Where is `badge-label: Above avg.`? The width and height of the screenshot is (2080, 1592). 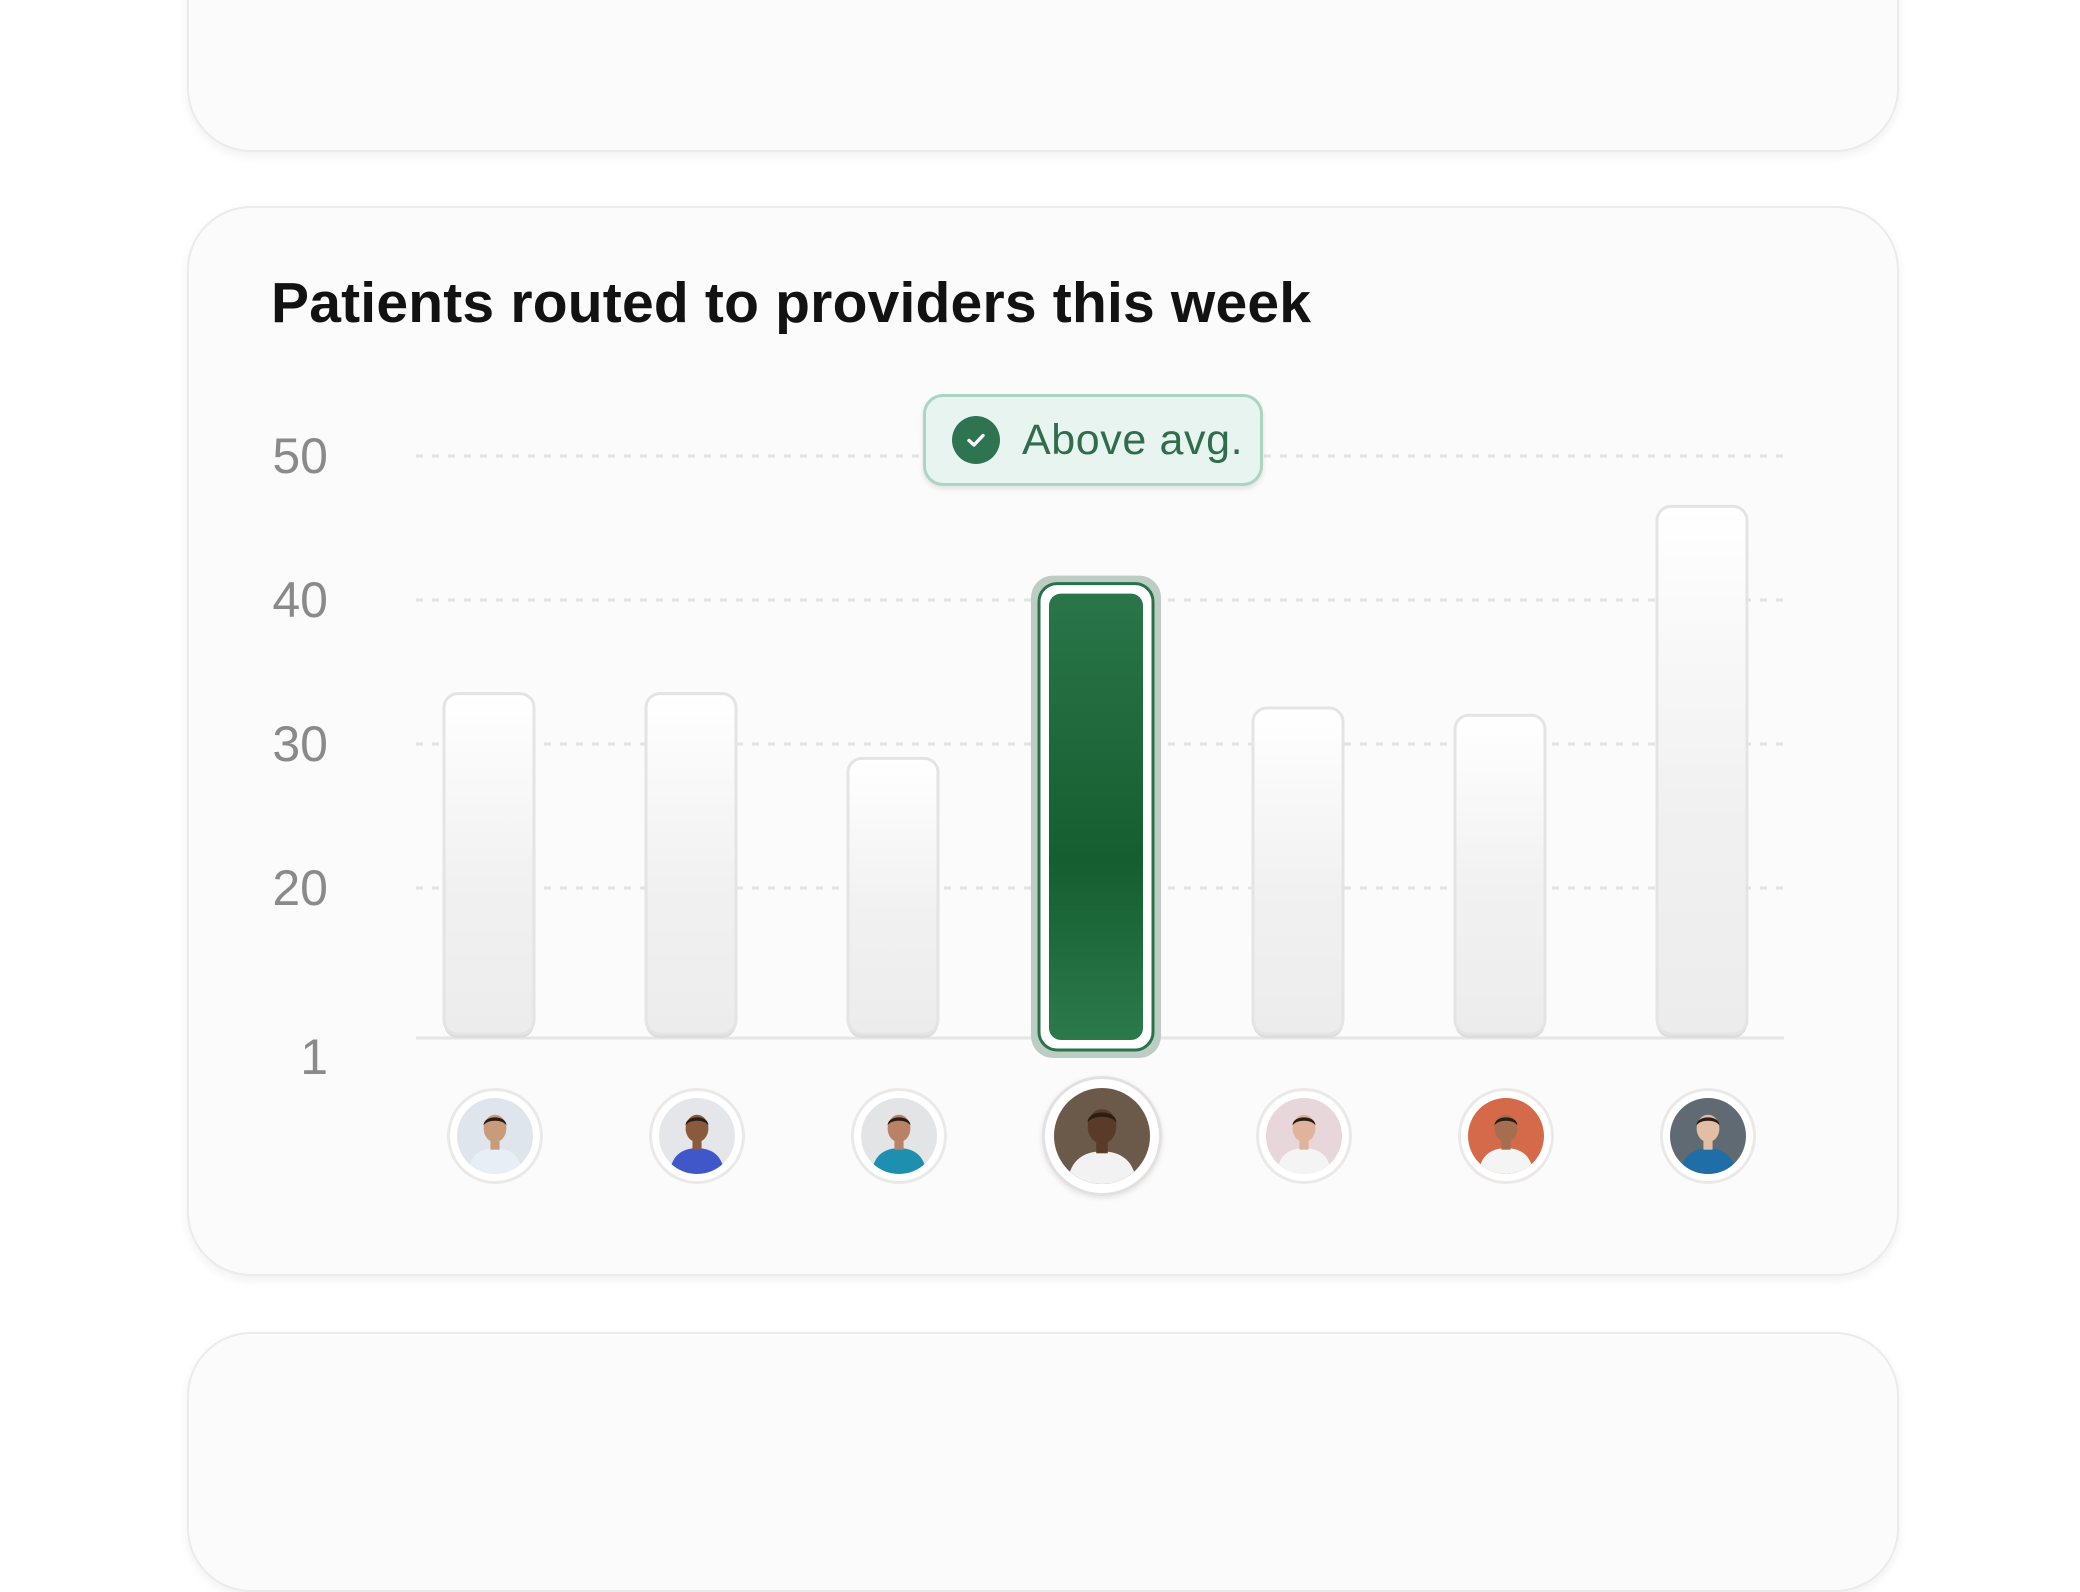 badge-label: Above avg. is located at coordinates (1133, 439).